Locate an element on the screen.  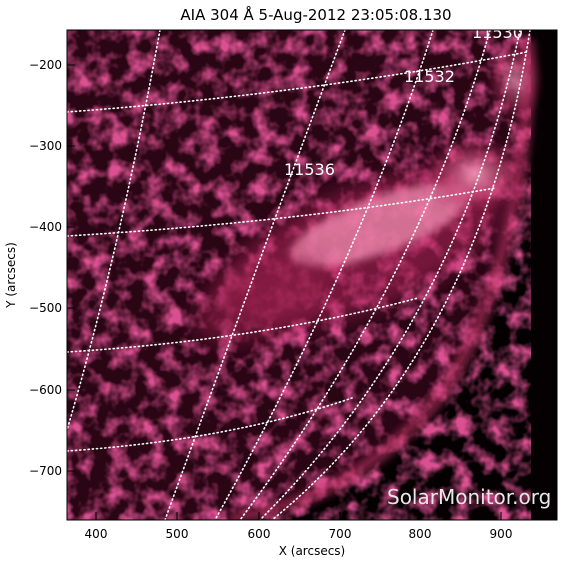
limb-activity-upper is located at coordinates (515, 80).